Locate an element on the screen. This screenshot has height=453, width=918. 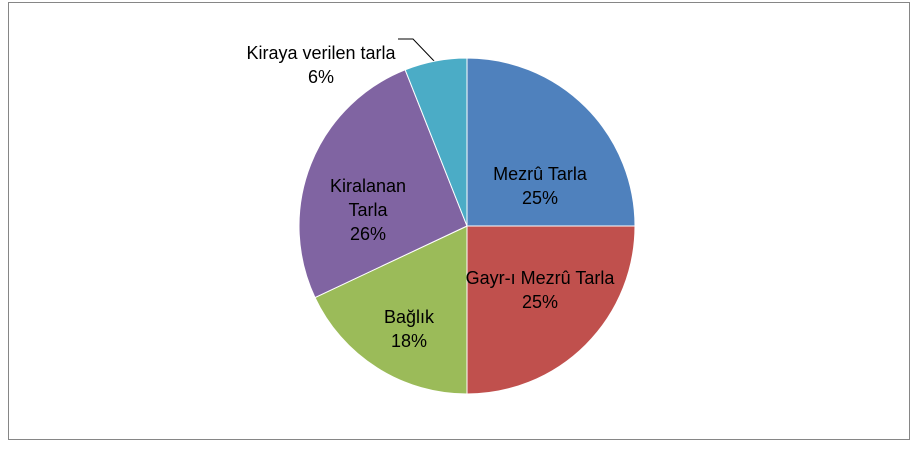
slice-label: Mezrû Tarla 25% is located at coordinates (540, 186).